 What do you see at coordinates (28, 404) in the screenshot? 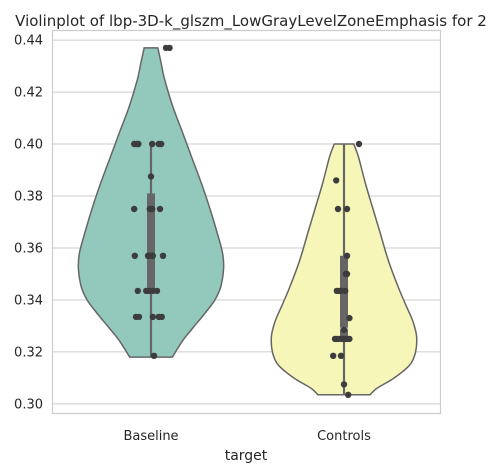
I see `y-tick-label: 0.30` at bounding box center [28, 404].